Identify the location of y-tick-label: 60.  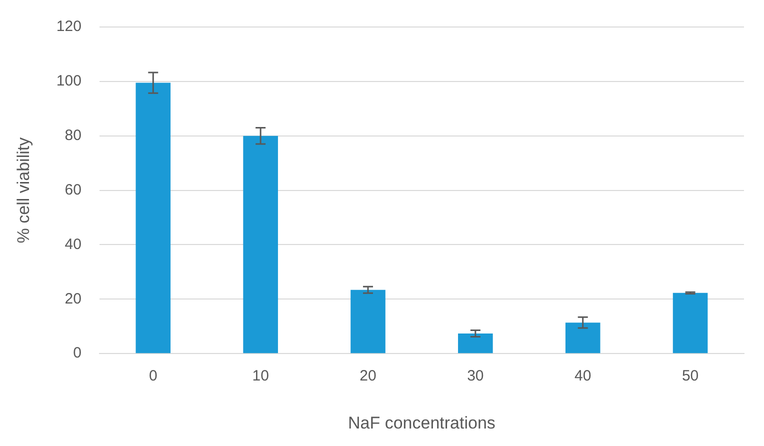
(73, 189).